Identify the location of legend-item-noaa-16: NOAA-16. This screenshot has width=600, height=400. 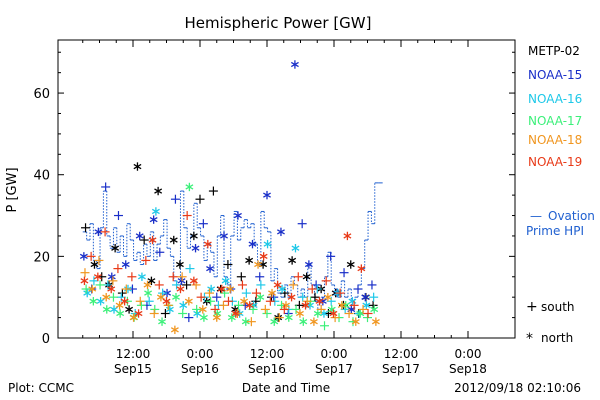
(555, 99).